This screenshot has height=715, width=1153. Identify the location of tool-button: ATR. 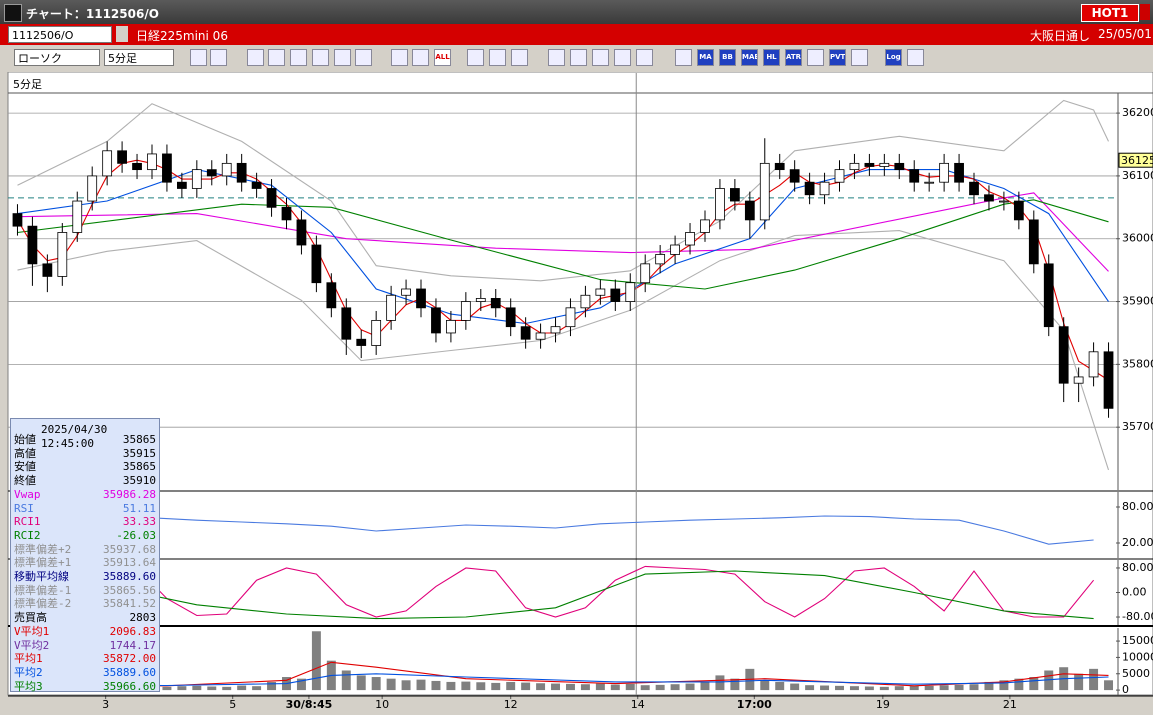
(793, 57).